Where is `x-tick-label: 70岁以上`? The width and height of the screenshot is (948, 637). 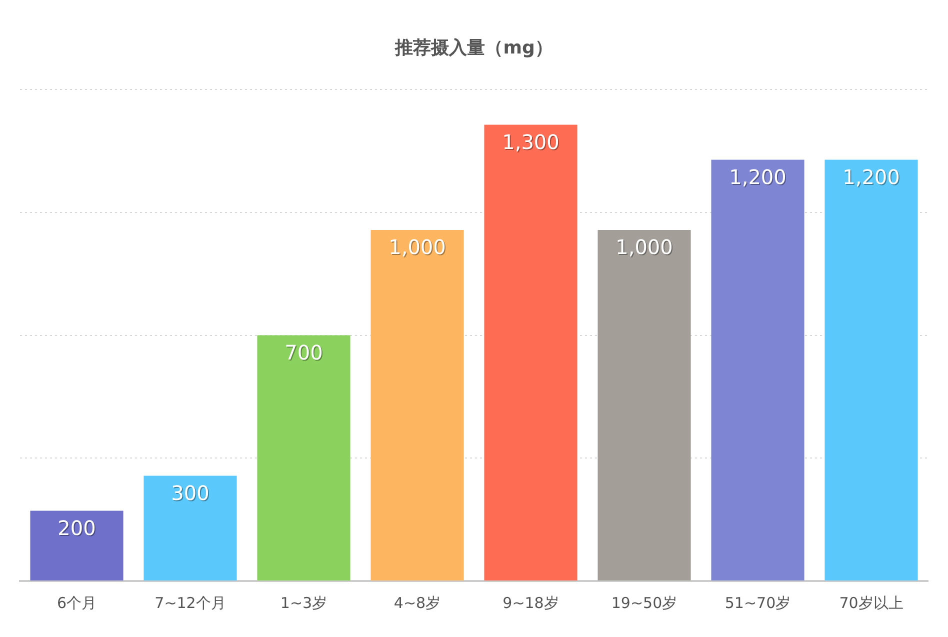
x-tick-label: 70岁以上 is located at coordinates (871, 603).